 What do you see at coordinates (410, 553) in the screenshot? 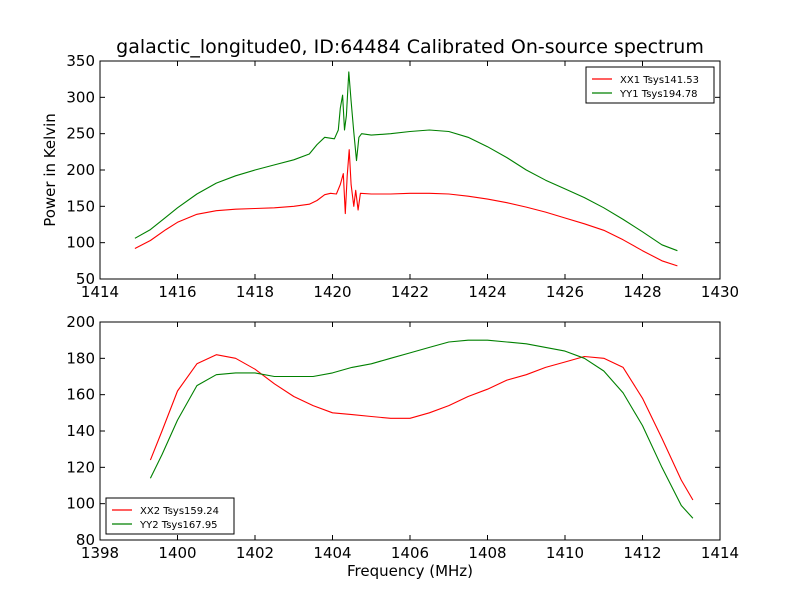
I see `x-tick-label: 1406` at bounding box center [410, 553].